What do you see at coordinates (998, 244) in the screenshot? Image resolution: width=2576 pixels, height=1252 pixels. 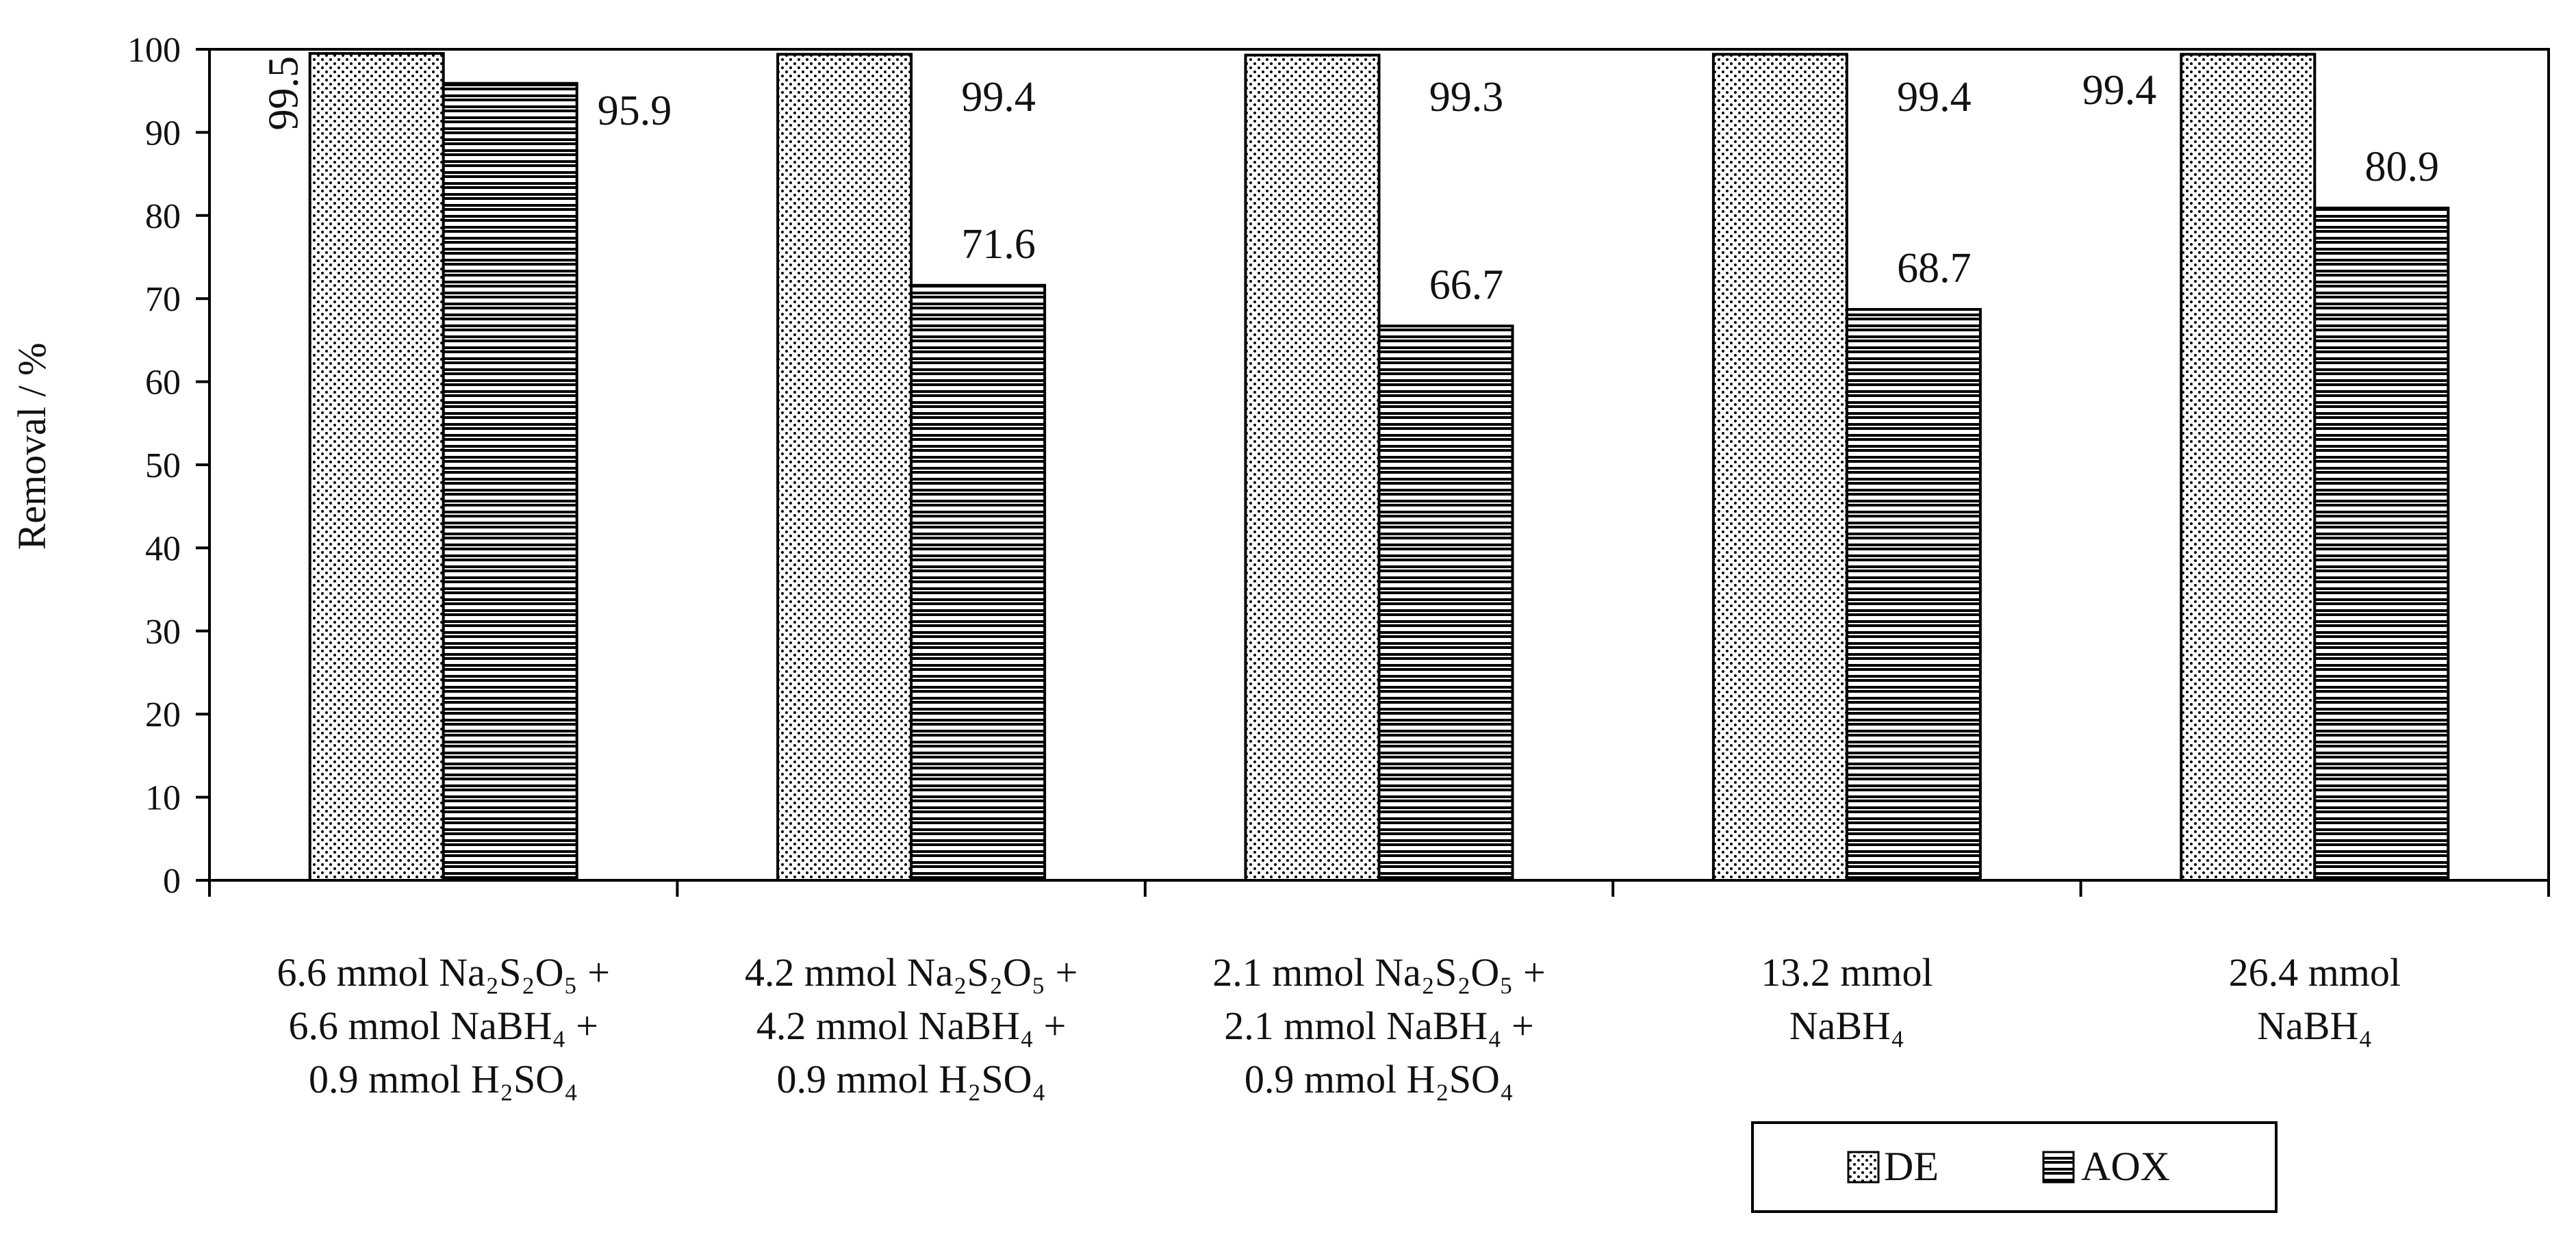 I see `data-label-aox: 71.6` at bounding box center [998, 244].